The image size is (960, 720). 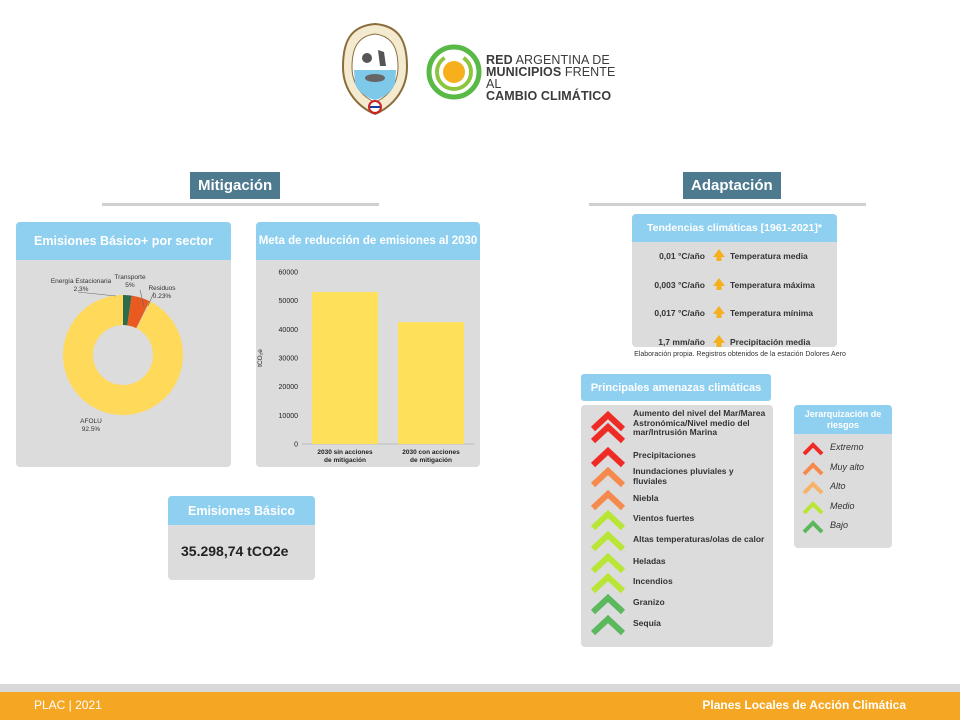 I want to click on y-tick-label: 0, so click(x=296, y=445).